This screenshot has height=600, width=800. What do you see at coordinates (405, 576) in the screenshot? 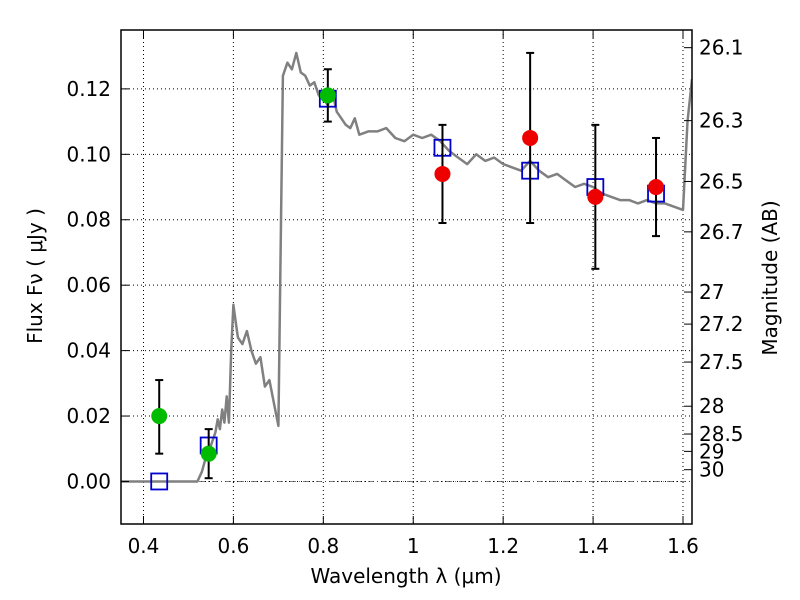
I see `x-axis-title: Wavelength λ (μm)` at bounding box center [405, 576].